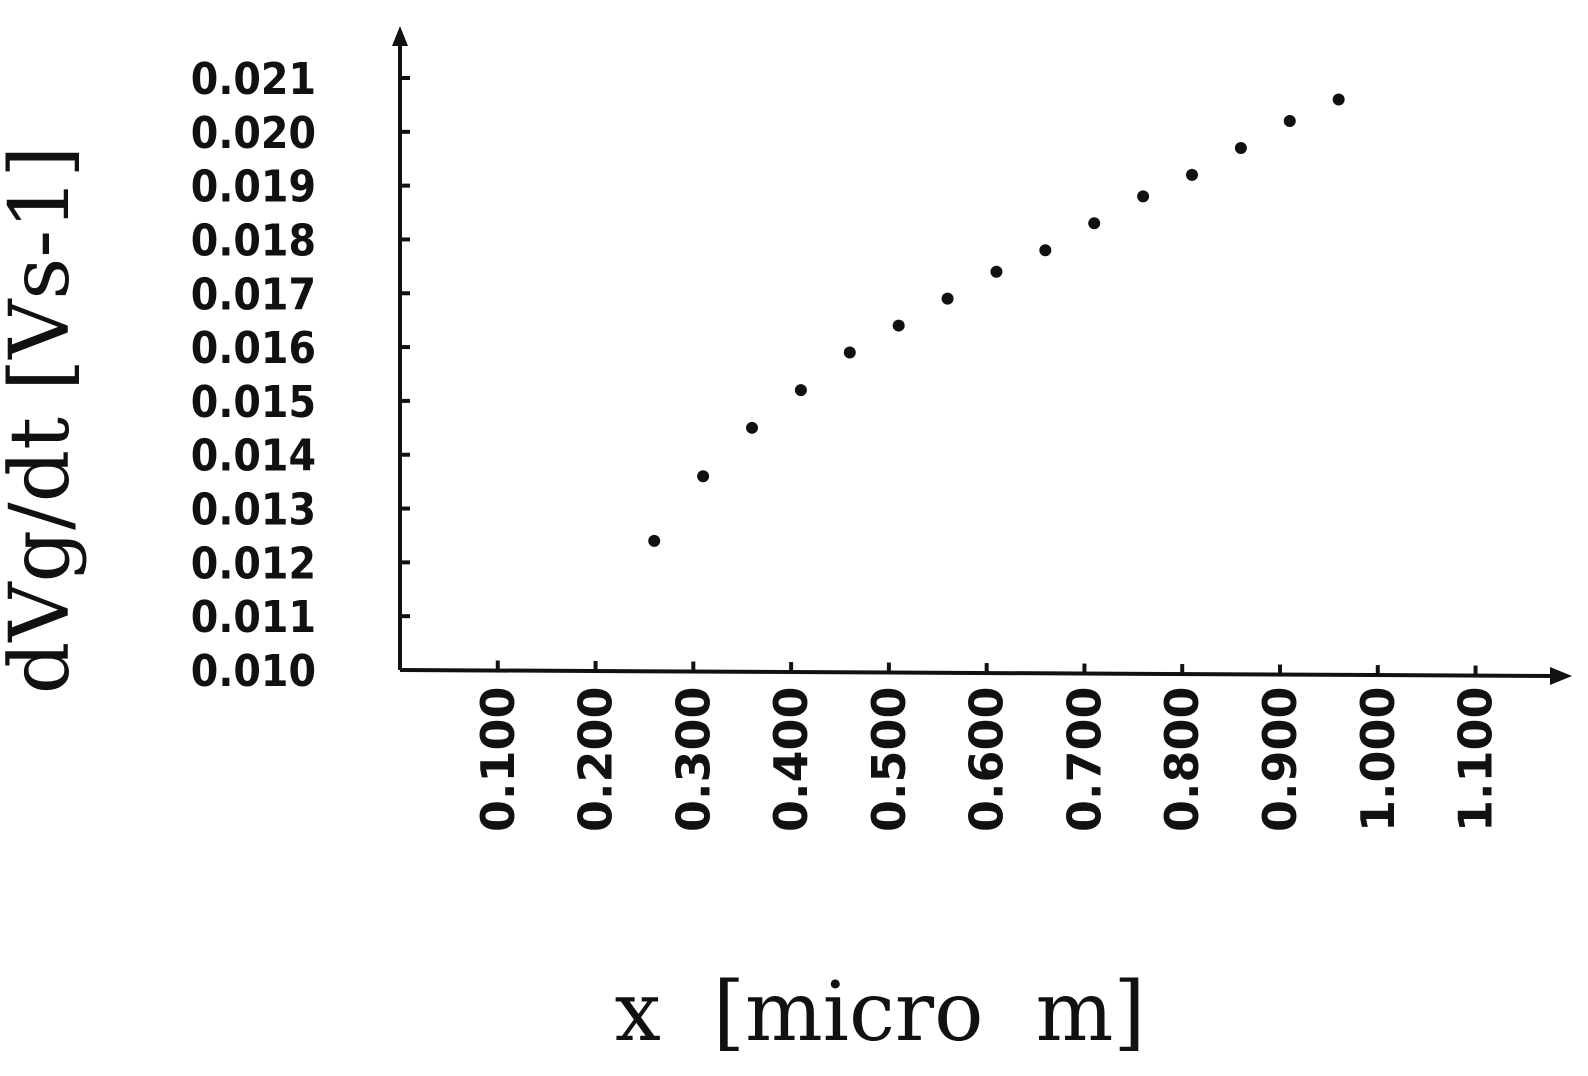  I want to click on x-tick-label: 1.000, so click(1378, 759).